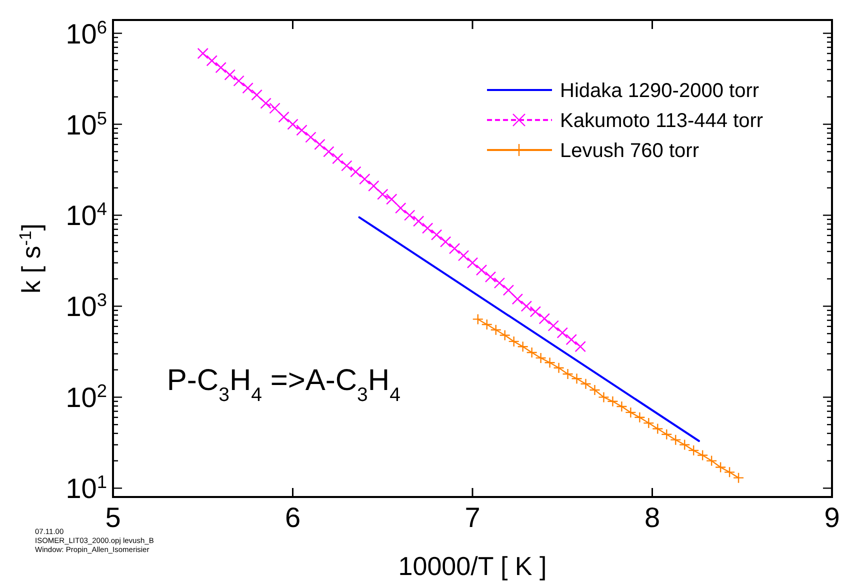  I want to click on legend-label: Hidaka 1290-2000 torr, so click(660, 91).